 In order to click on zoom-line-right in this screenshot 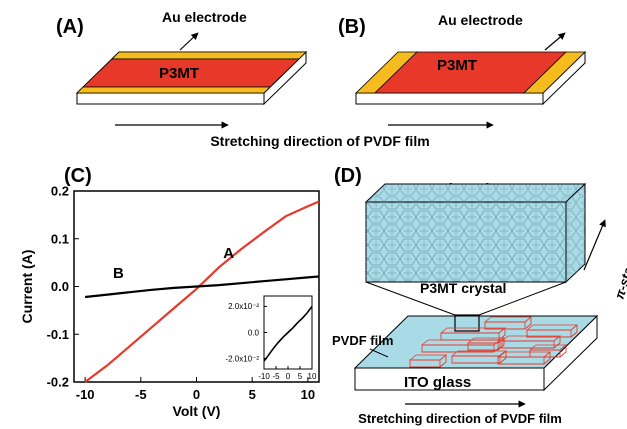, I will do `click(522, 298)`.